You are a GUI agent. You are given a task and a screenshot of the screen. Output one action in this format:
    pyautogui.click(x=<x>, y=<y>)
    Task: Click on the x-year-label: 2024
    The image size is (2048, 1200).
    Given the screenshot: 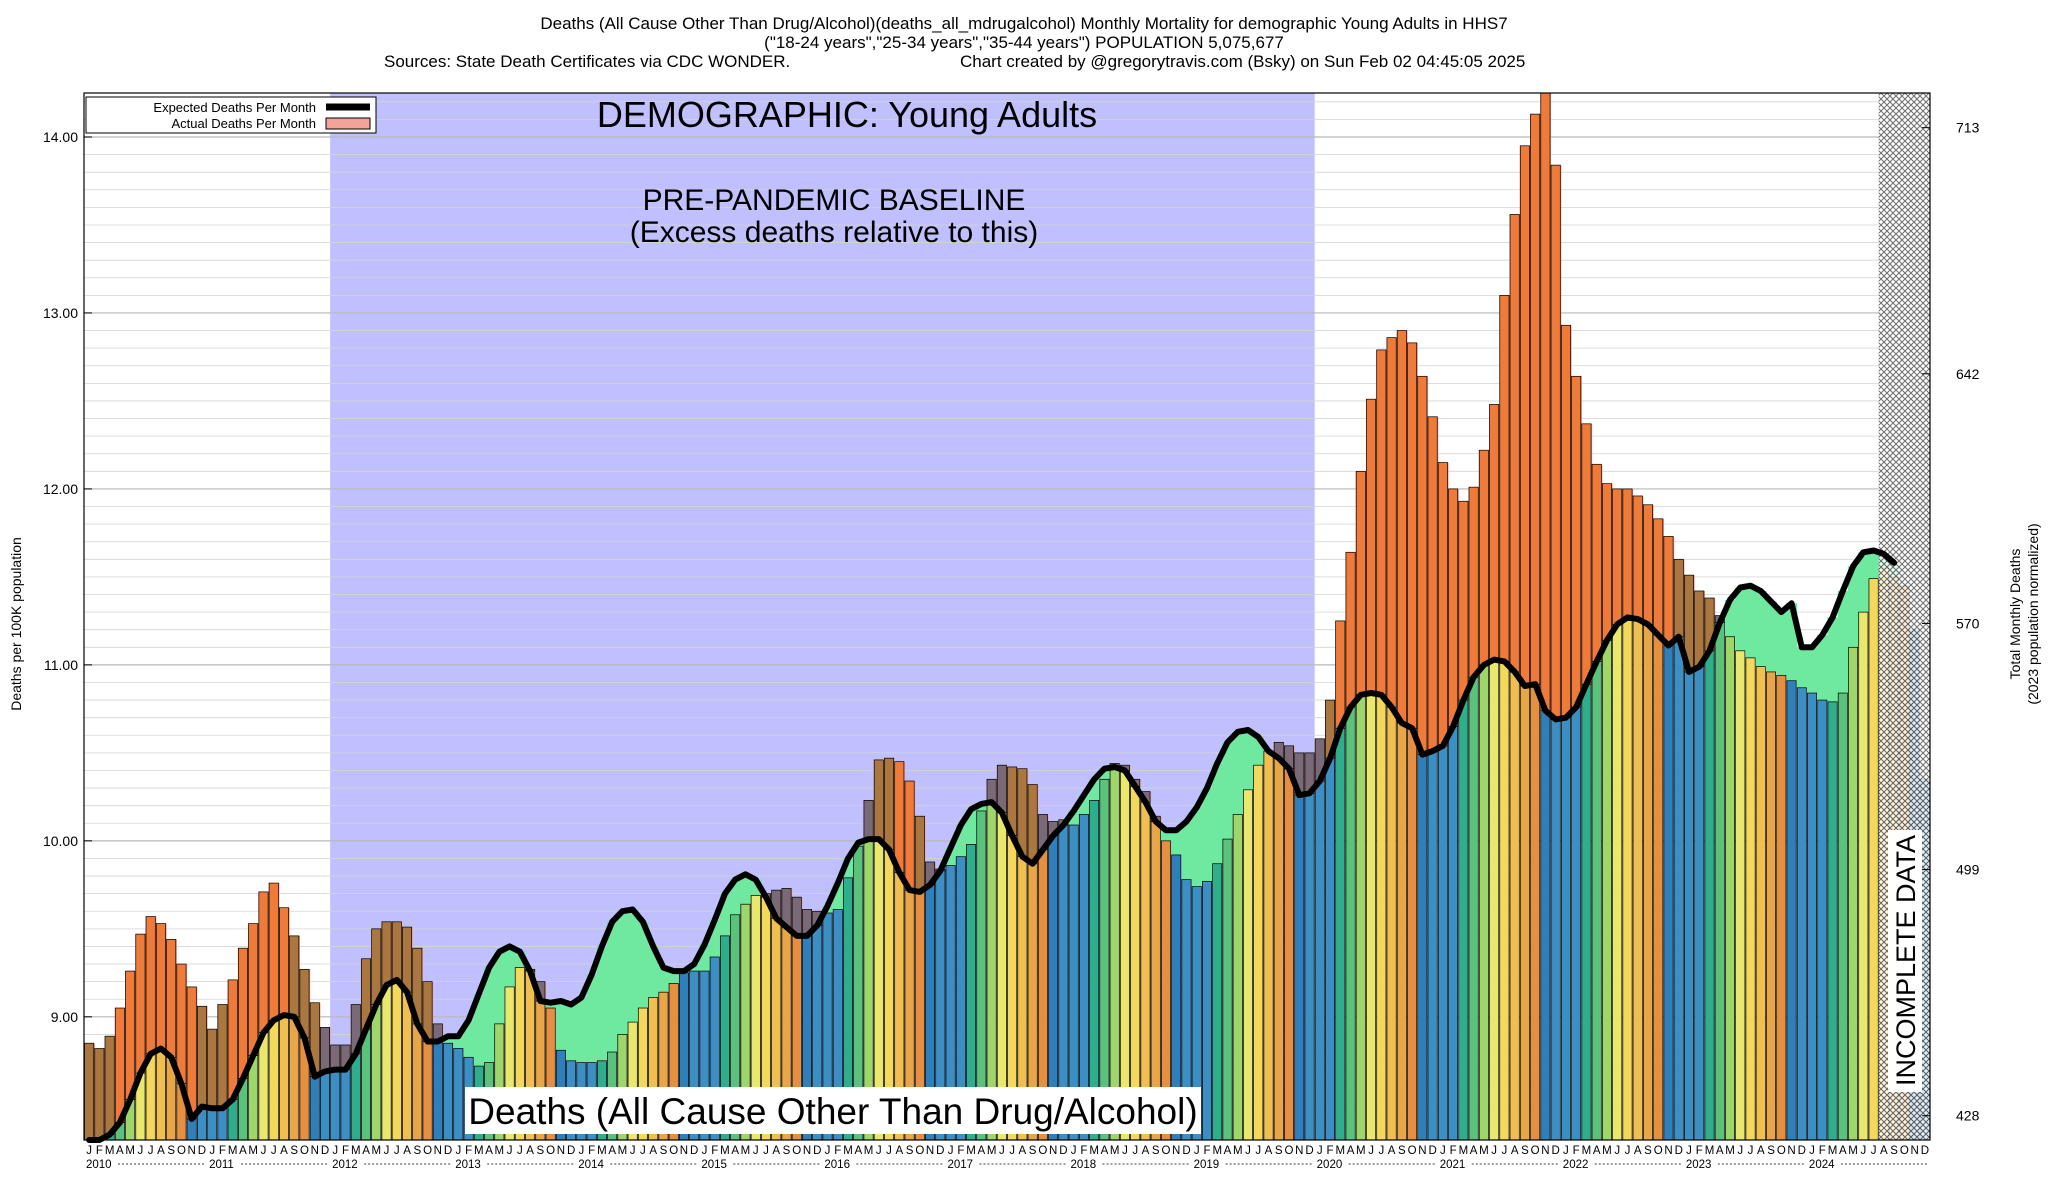 What is the action you would take?
    pyautogui.click(x=1822, y=1165)
    